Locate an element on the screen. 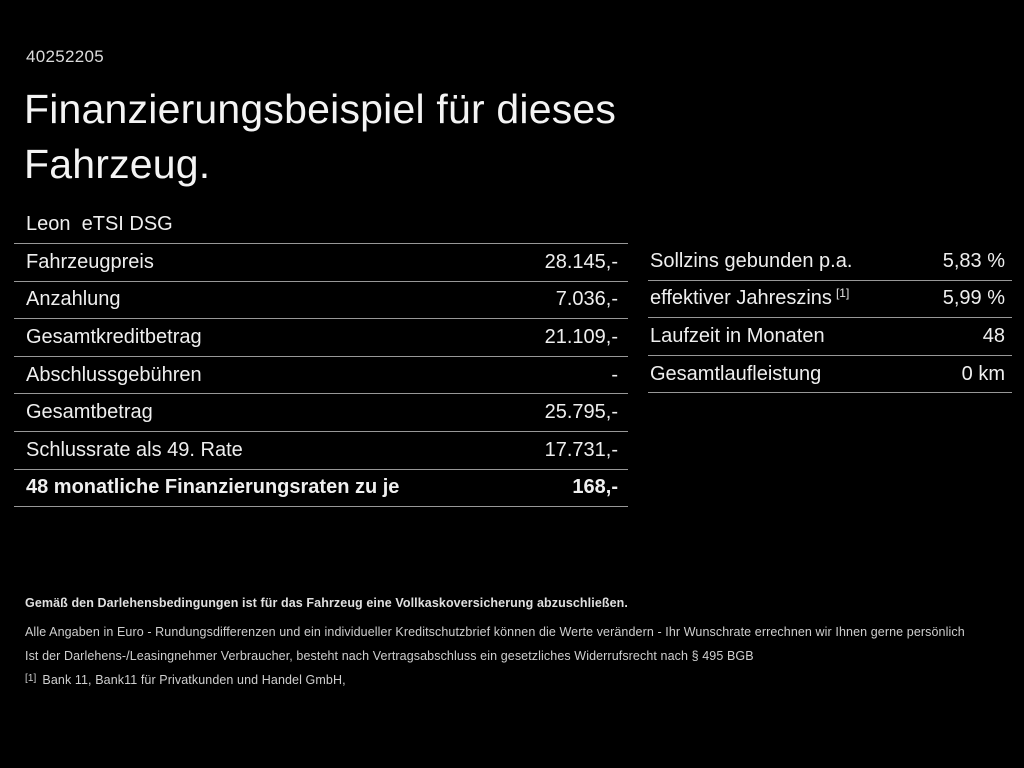 Image resolution: width=1024 pixels, height=768 pixels. row-value: 21.109,- is located at coordinates (581, 336).